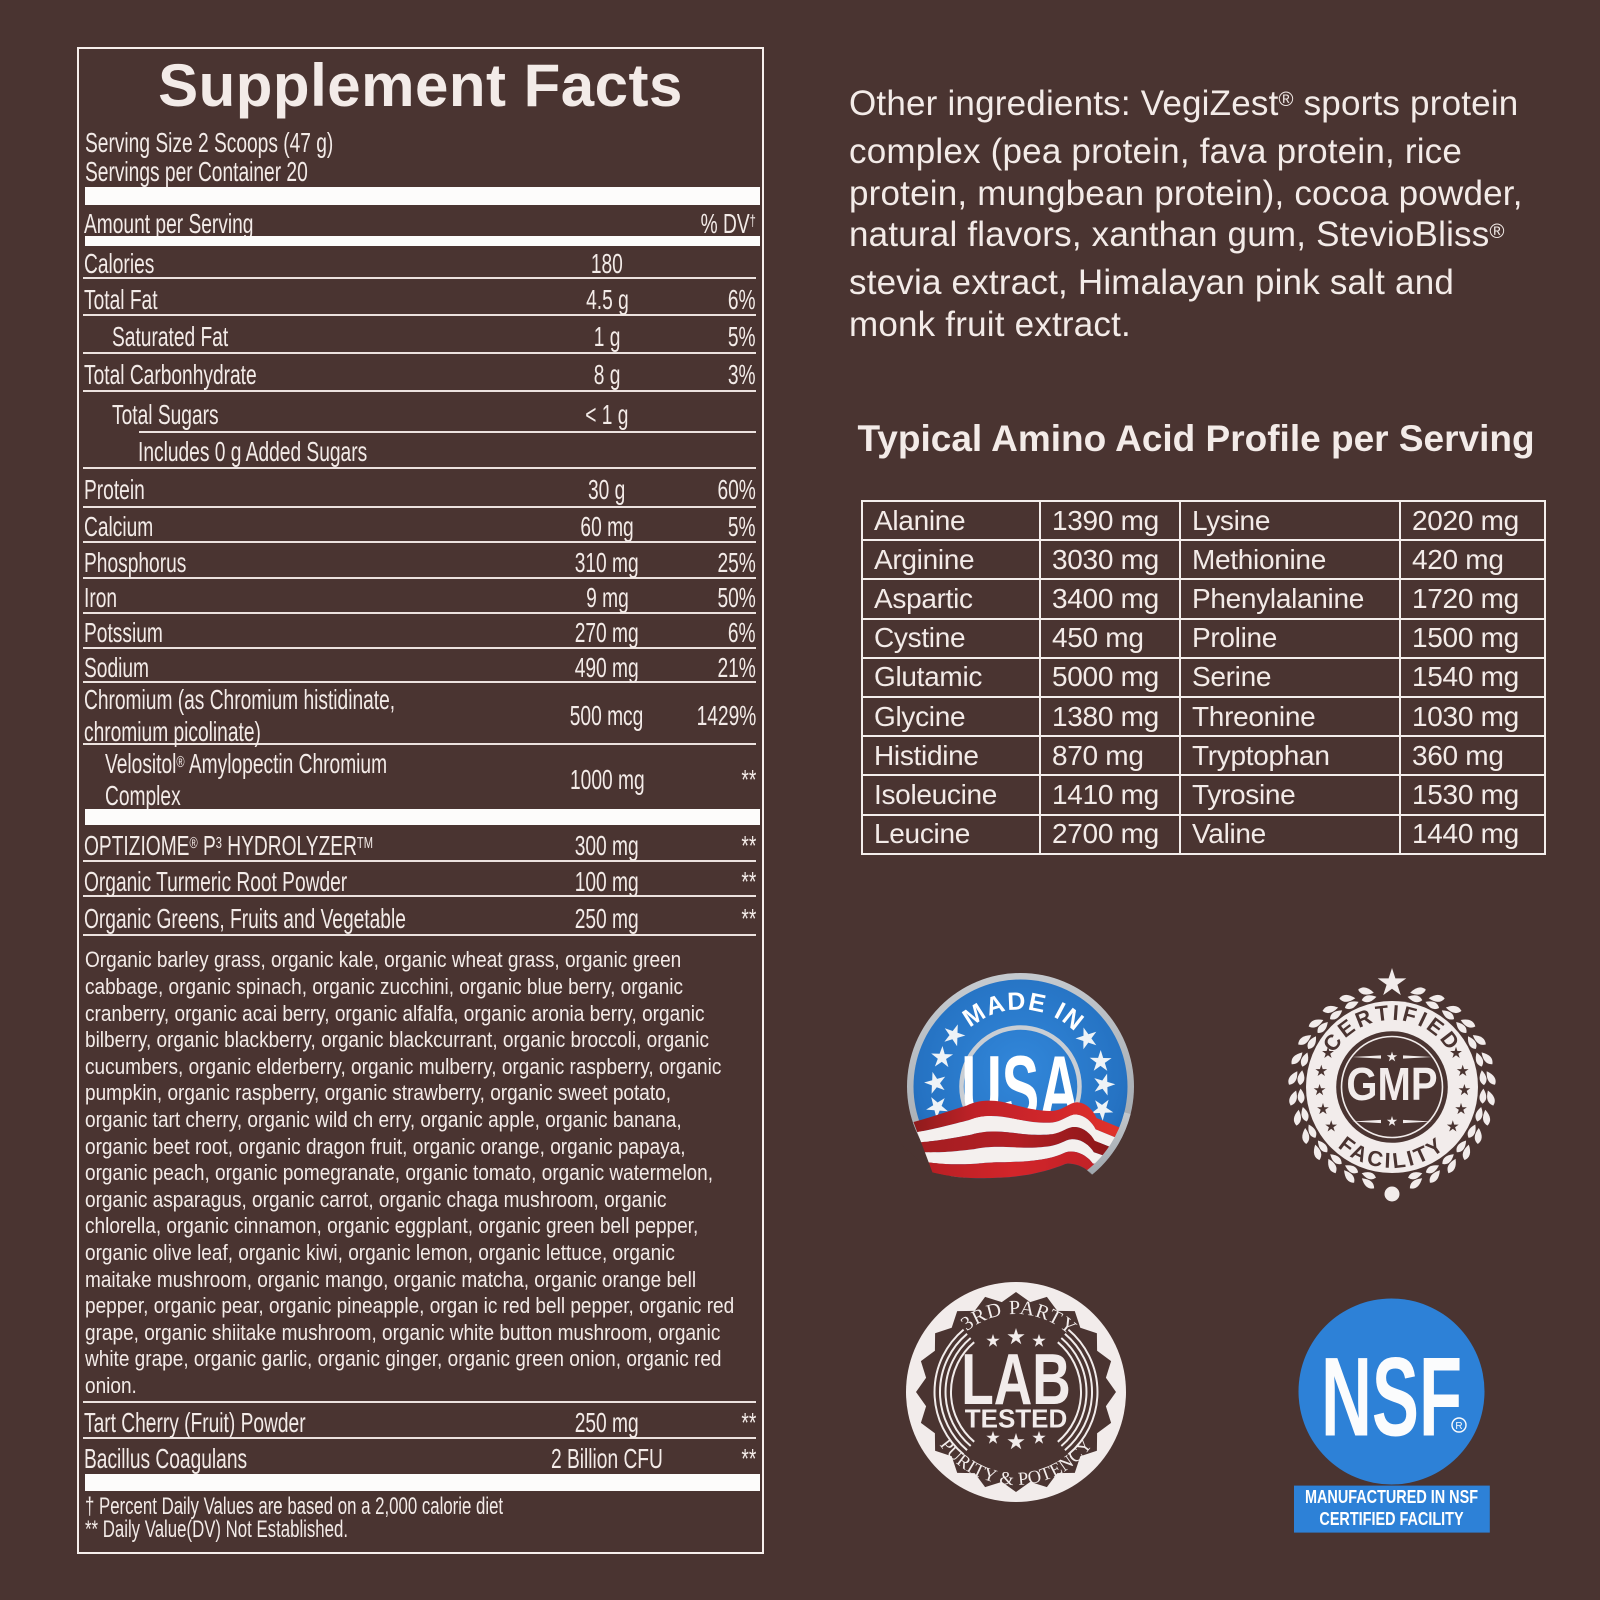 This screenshot has height=1600, width=1600. What do you see at coordinates (1391, 1084) in the screenshot?
I see `svg-text: GMP` at bounding box center [1391, 1084].